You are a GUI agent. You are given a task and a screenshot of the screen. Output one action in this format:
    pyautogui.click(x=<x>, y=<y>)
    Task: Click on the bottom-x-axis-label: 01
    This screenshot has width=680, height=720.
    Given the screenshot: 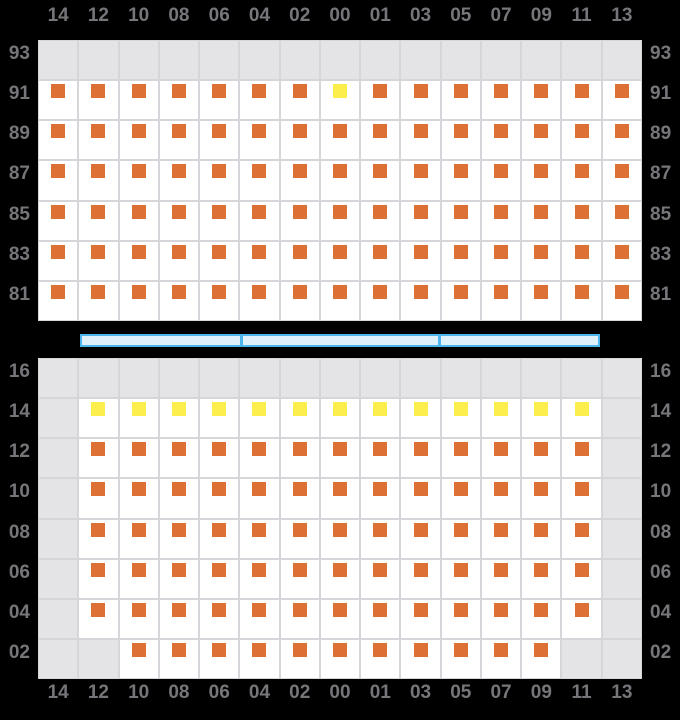 What is the action you would take?
    pyautogui.click(x=380, y=692)
    